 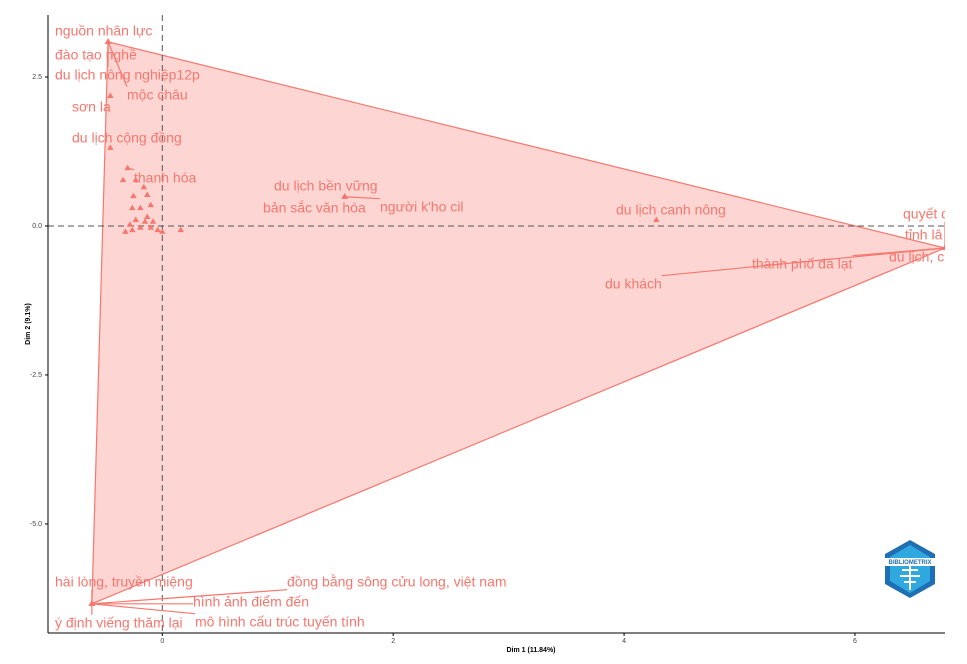 What do you see at coordinates (530, 650) in the screenshot?
I see `x-axis-title: Dim 1 (11.84%)` at bounding box center [530, 650].